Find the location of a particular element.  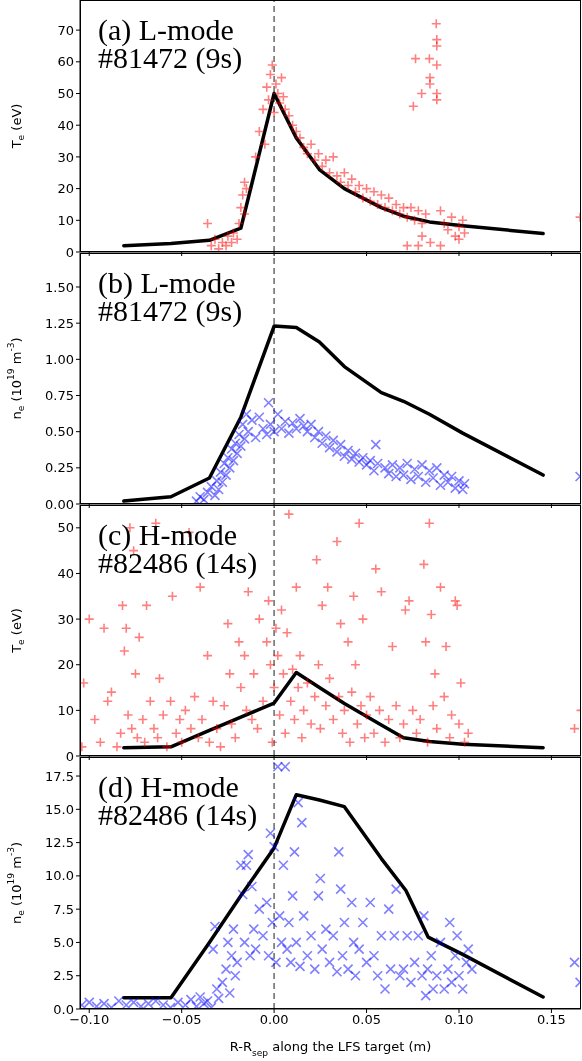

y-tick-label: 0.00 is located at coordinates (59, 504).